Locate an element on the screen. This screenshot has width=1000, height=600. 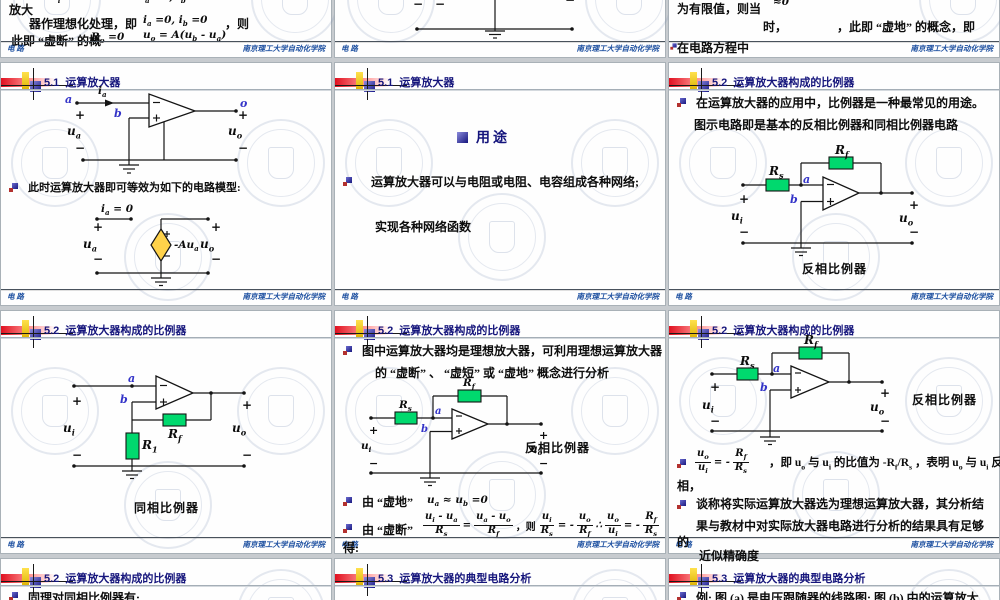
text-line: 器作理想化处理，即 is located at coordinates (83, 24).